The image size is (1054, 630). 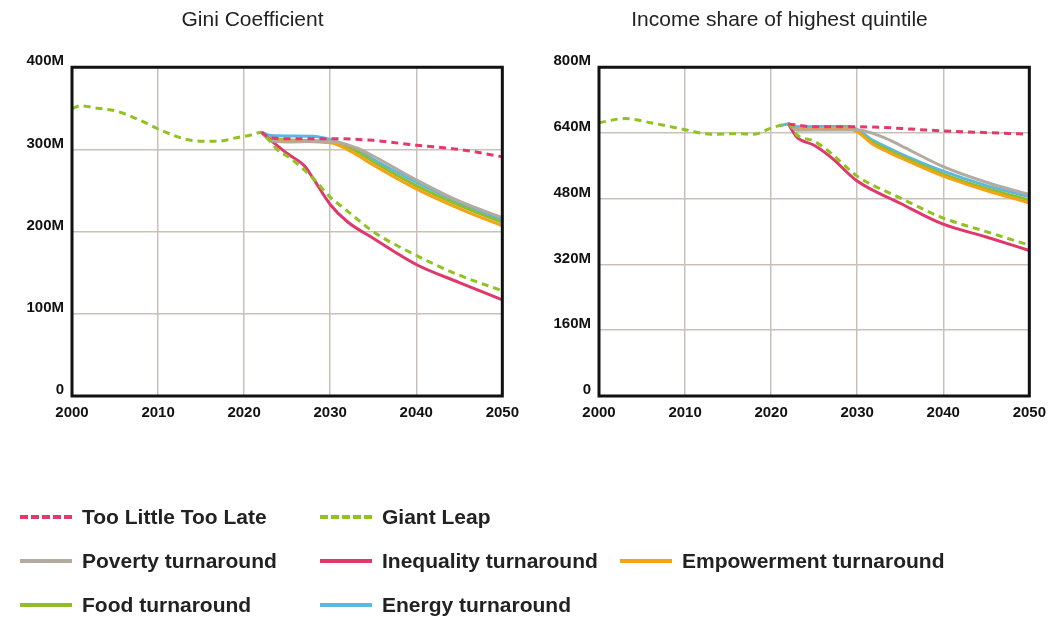 I want to click on y-tick-label: 320M, so click(x=572, y=257).